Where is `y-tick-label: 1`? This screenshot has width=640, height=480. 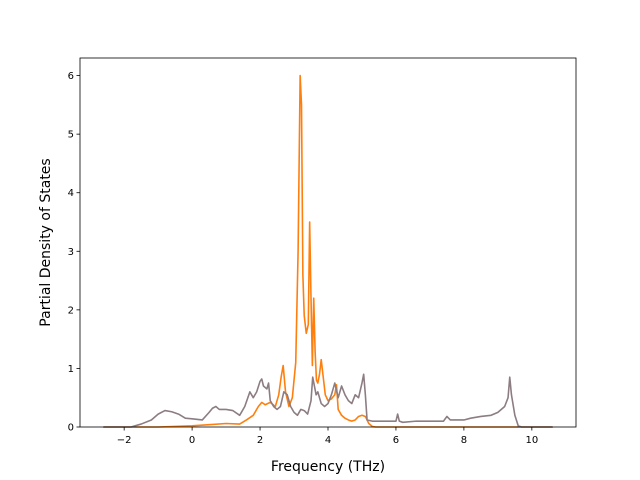 y-tick-label: 1 is located at coordinates (71, 369).